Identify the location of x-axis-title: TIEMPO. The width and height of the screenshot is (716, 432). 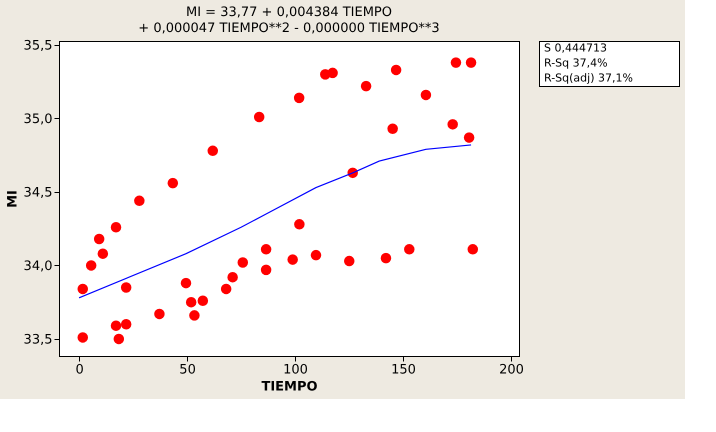
(289, 387).